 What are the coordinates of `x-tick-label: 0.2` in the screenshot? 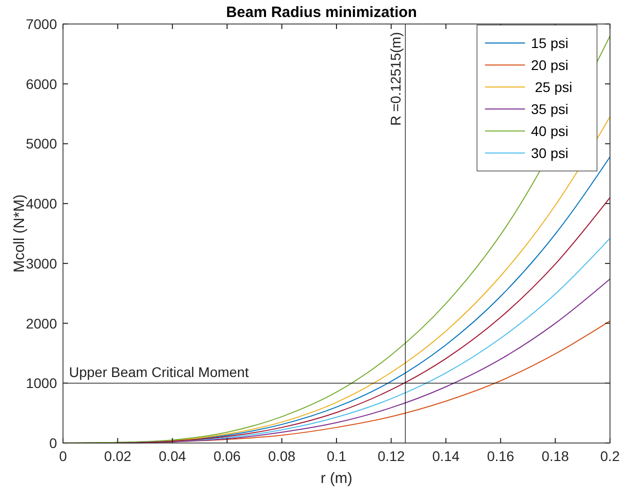 It's located at (610, 456).